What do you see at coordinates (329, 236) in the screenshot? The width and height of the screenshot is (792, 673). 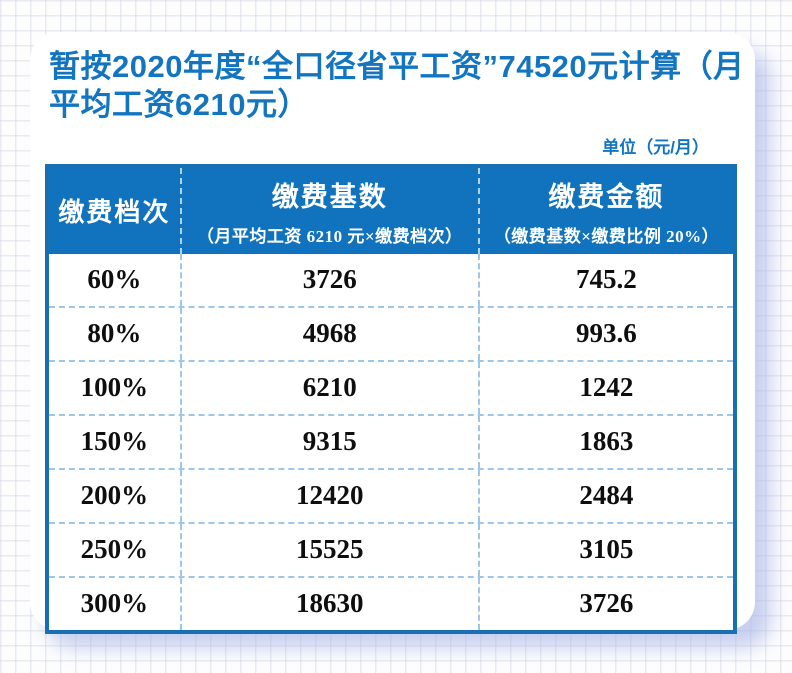 I see `header-base-formula: （月平均工资 6210 元×缴费档次）` at bounding box center [329, 236].